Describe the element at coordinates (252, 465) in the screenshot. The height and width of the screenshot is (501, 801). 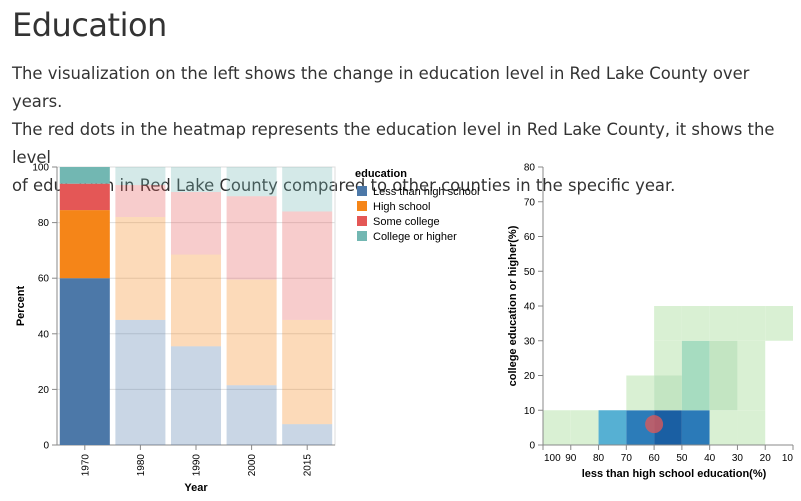
I see `x-tick-label: 2000` at that location.